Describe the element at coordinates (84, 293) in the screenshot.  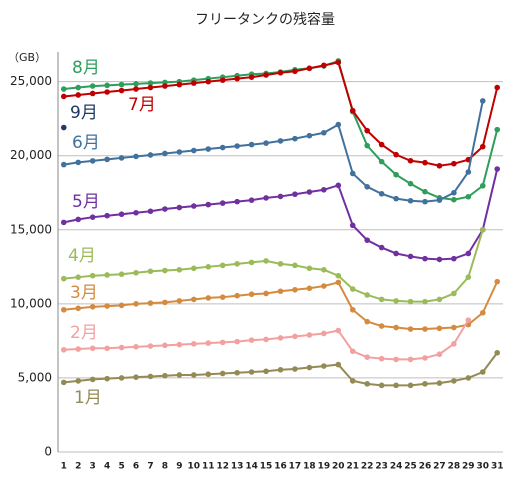
I see `series-label: 3月` at that location.